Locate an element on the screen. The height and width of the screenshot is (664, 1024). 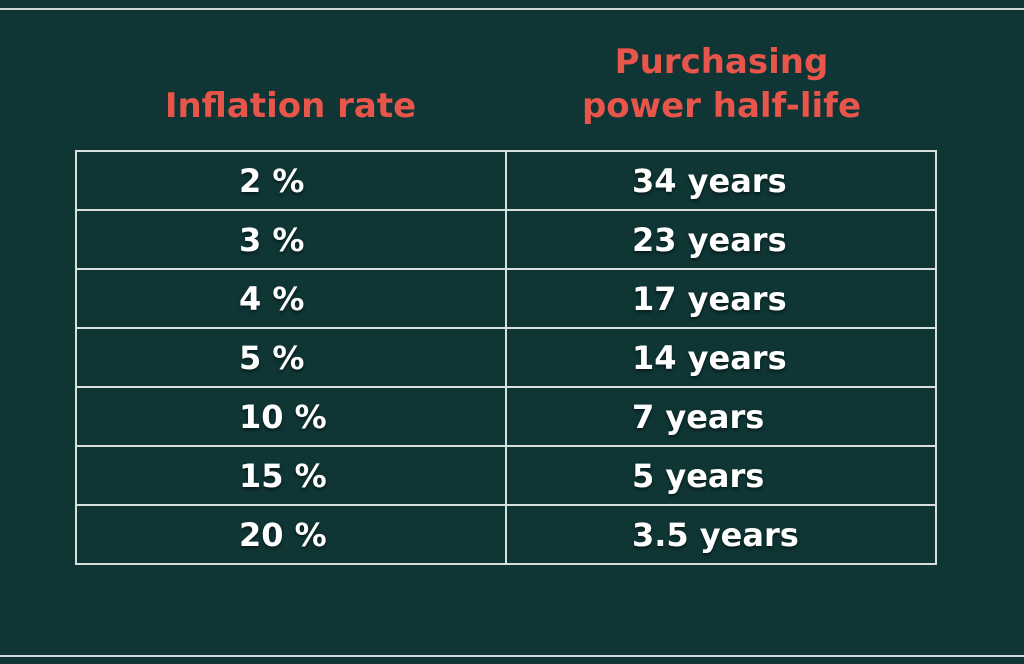
table-row: 20 % 3.5 years is located at coordinates (506, 534).